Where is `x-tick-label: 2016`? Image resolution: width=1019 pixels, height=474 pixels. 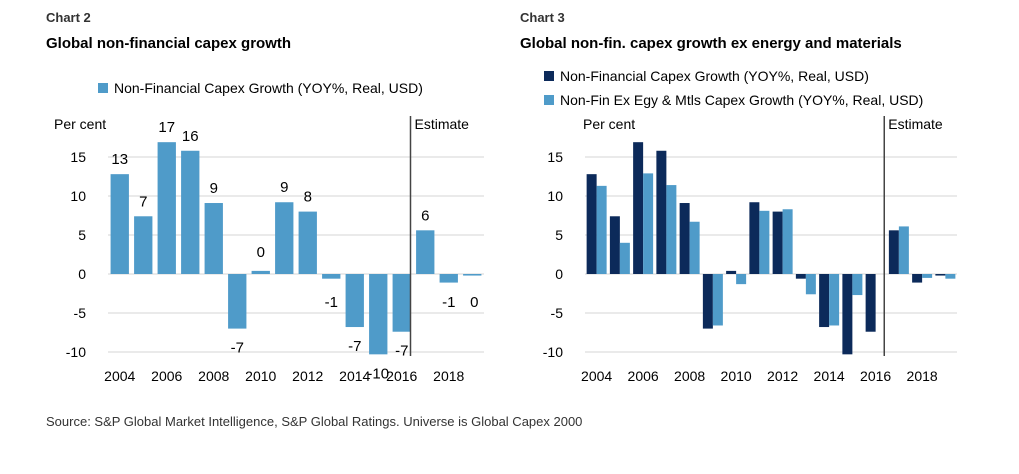
x-tick-label: 2016 is located at coordinates (401, 376).